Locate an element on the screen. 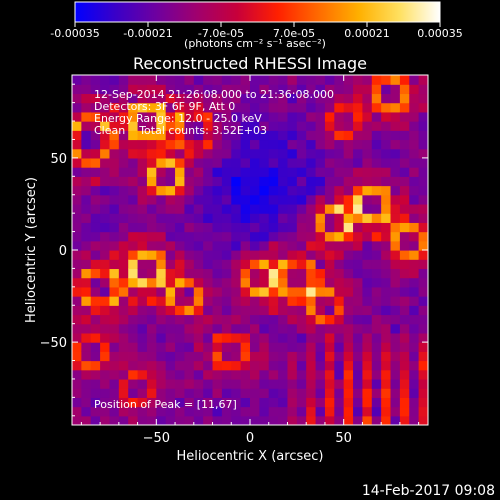 This screenshot has width=500, height=500. colorbar-tick-label: -0.00021 is located at coordinates (147, 33).